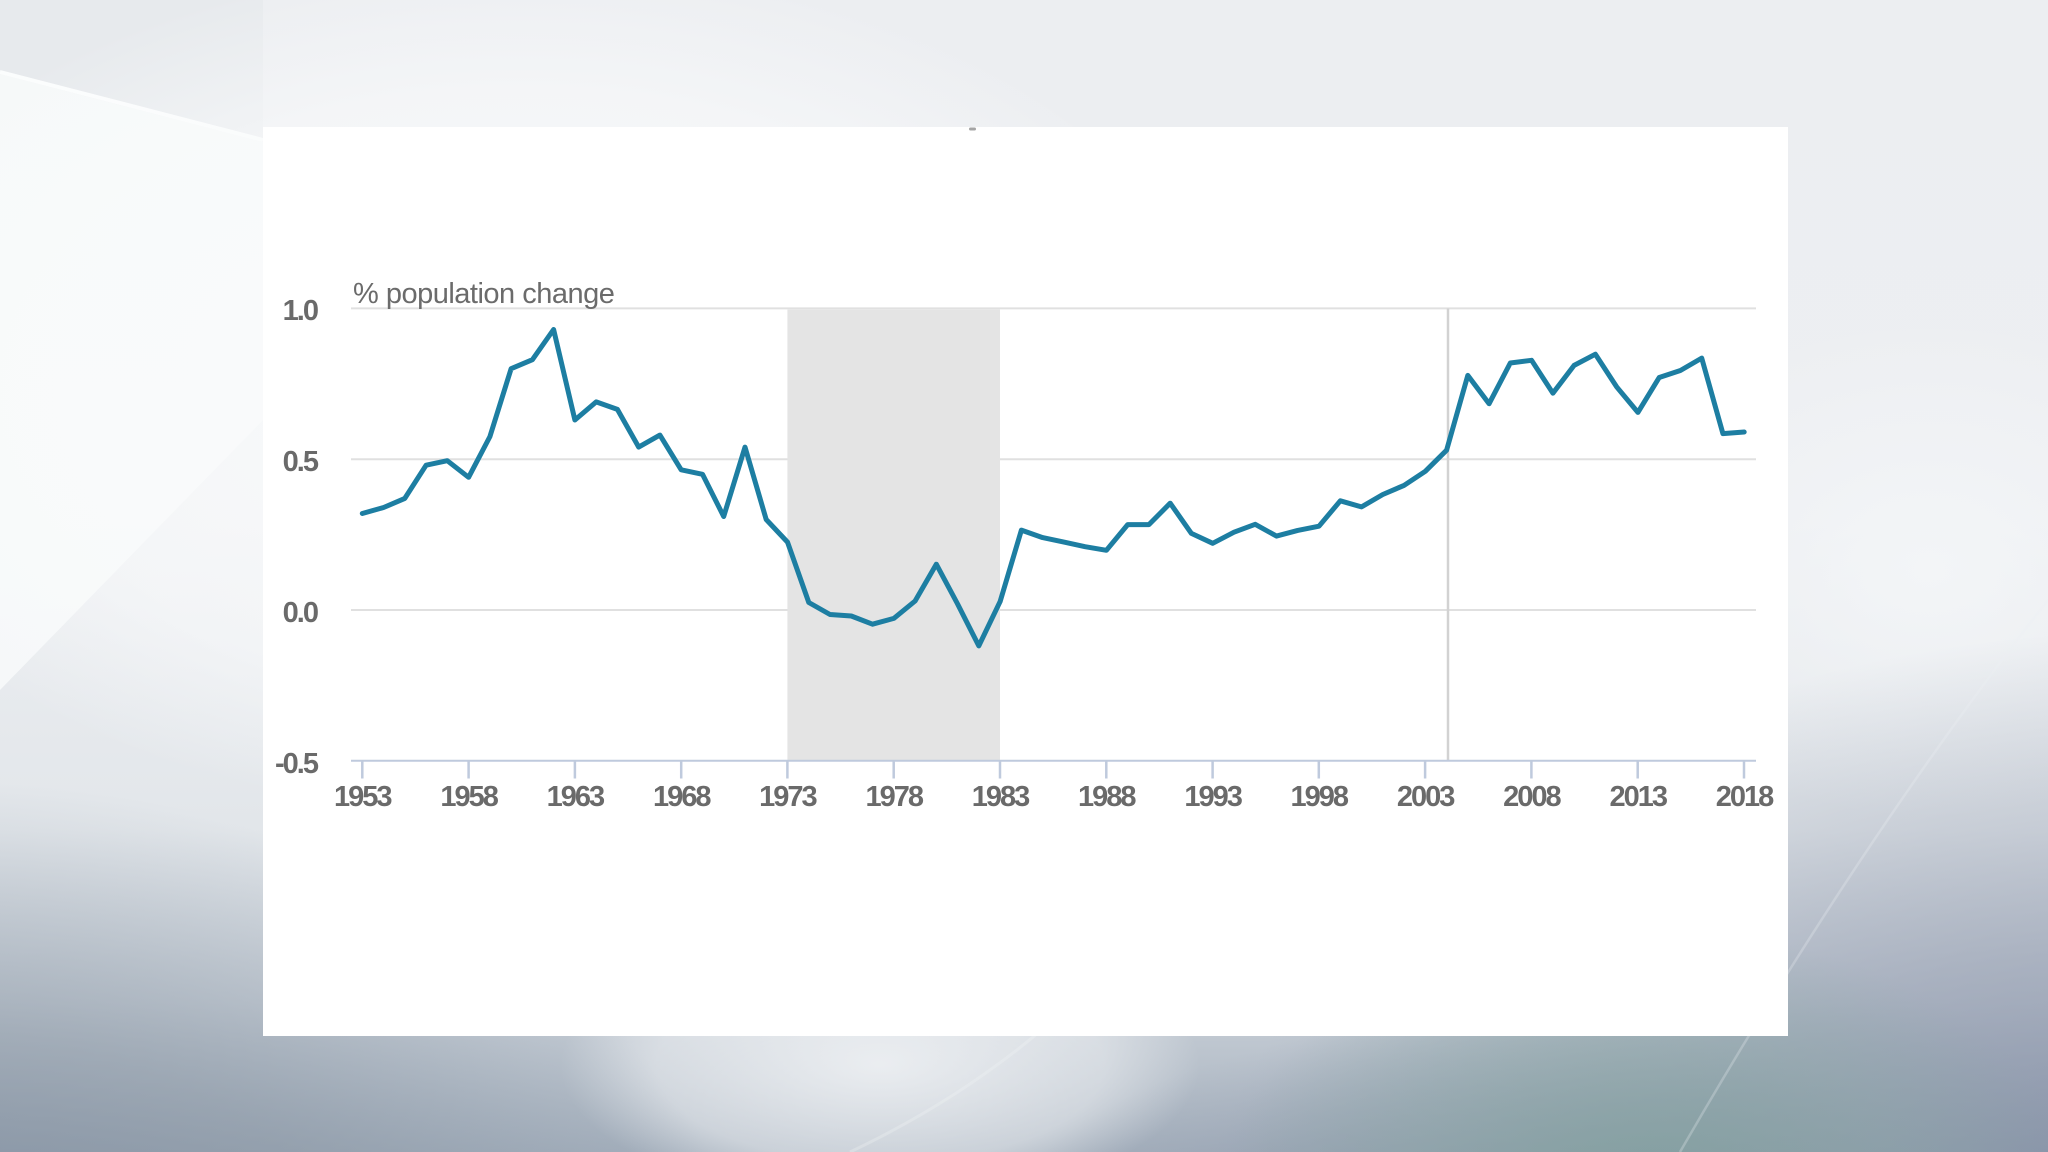 Image resolution: width=2048 pixels, height=1152 pixels. I want to click on svg-text: 2003, so click(1426, 797).